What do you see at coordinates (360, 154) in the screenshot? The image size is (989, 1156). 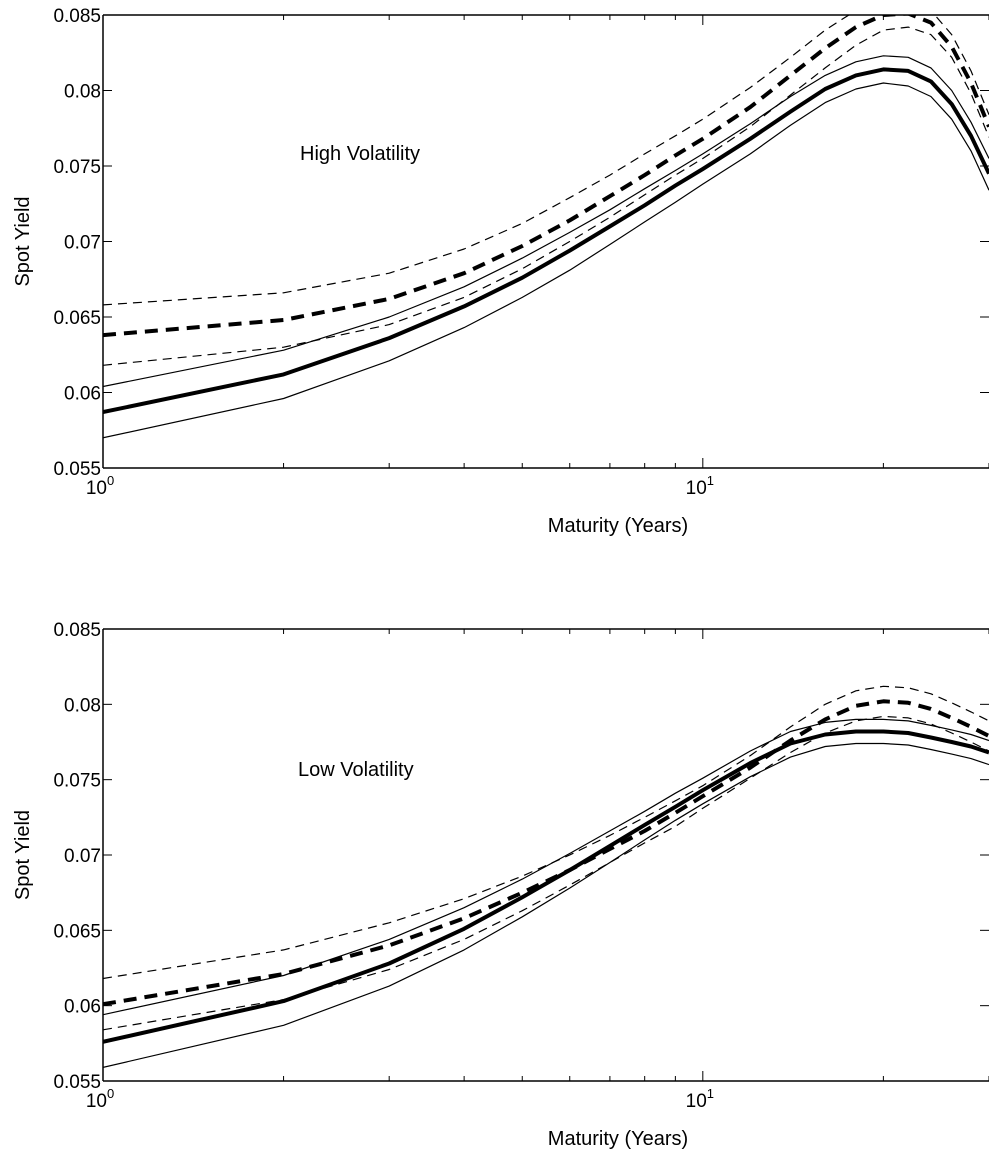 I see `volatility-annotation: High Volatility` at bounding box center [360, 154].